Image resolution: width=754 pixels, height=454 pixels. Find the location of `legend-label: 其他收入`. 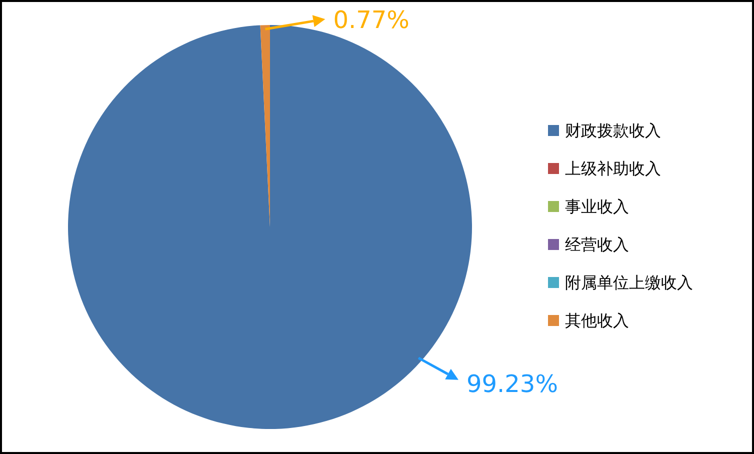

legend-label: 其他收入 is located at coordinates (597, 320).